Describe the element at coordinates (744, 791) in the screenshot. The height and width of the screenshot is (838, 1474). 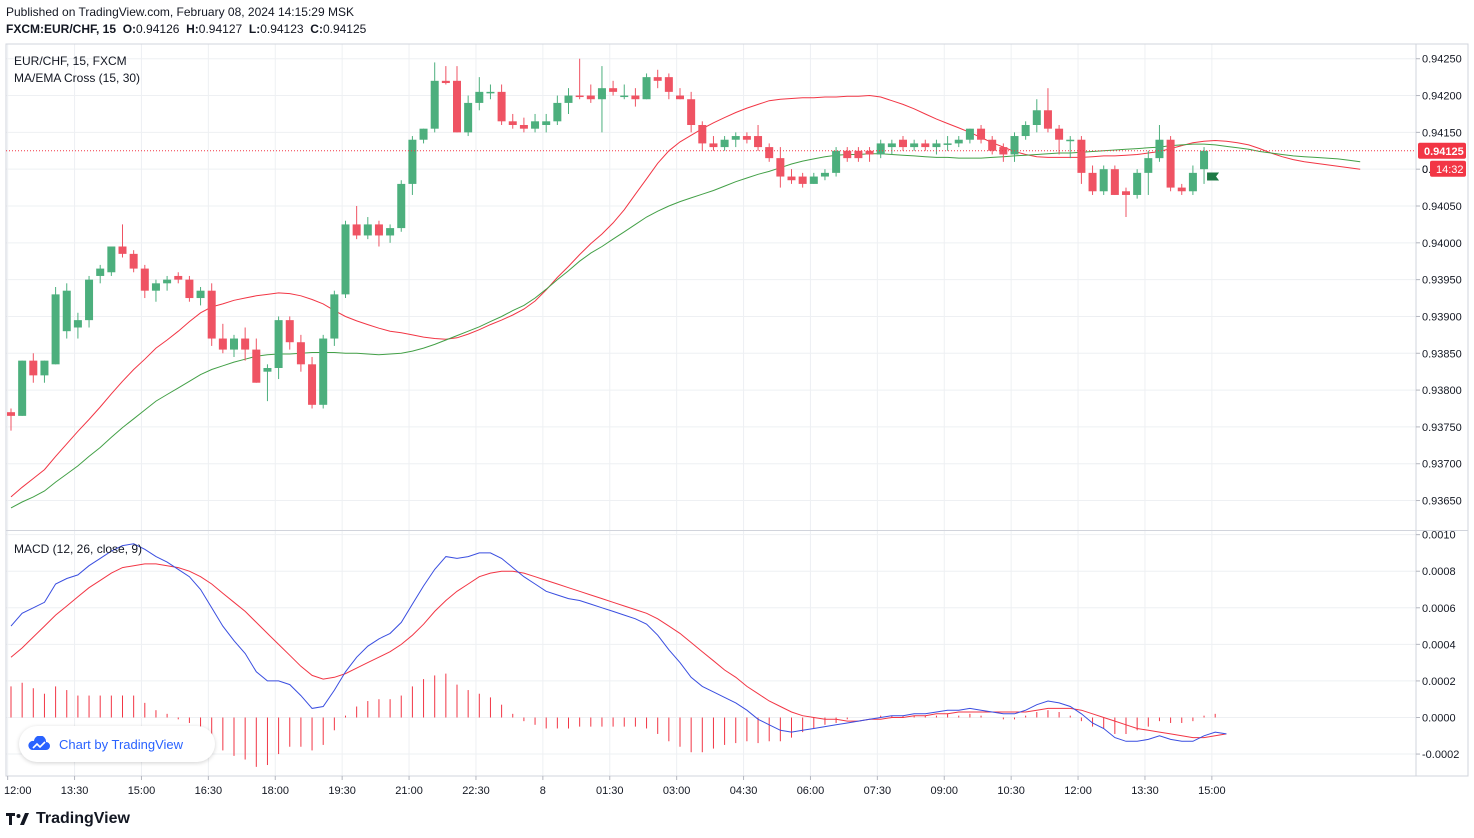
I see `time-tick-label: 04:30` at that location.